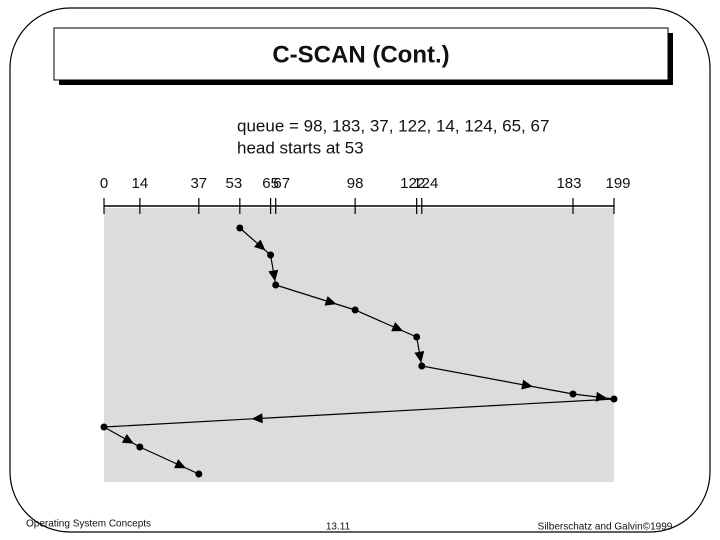 Image resolution: width=720 pixels, height=540 pixels. What do you see at coordinates (270, 183) in the screenshot?
I see `tick-label: 65` at bounding box center [270, 183].